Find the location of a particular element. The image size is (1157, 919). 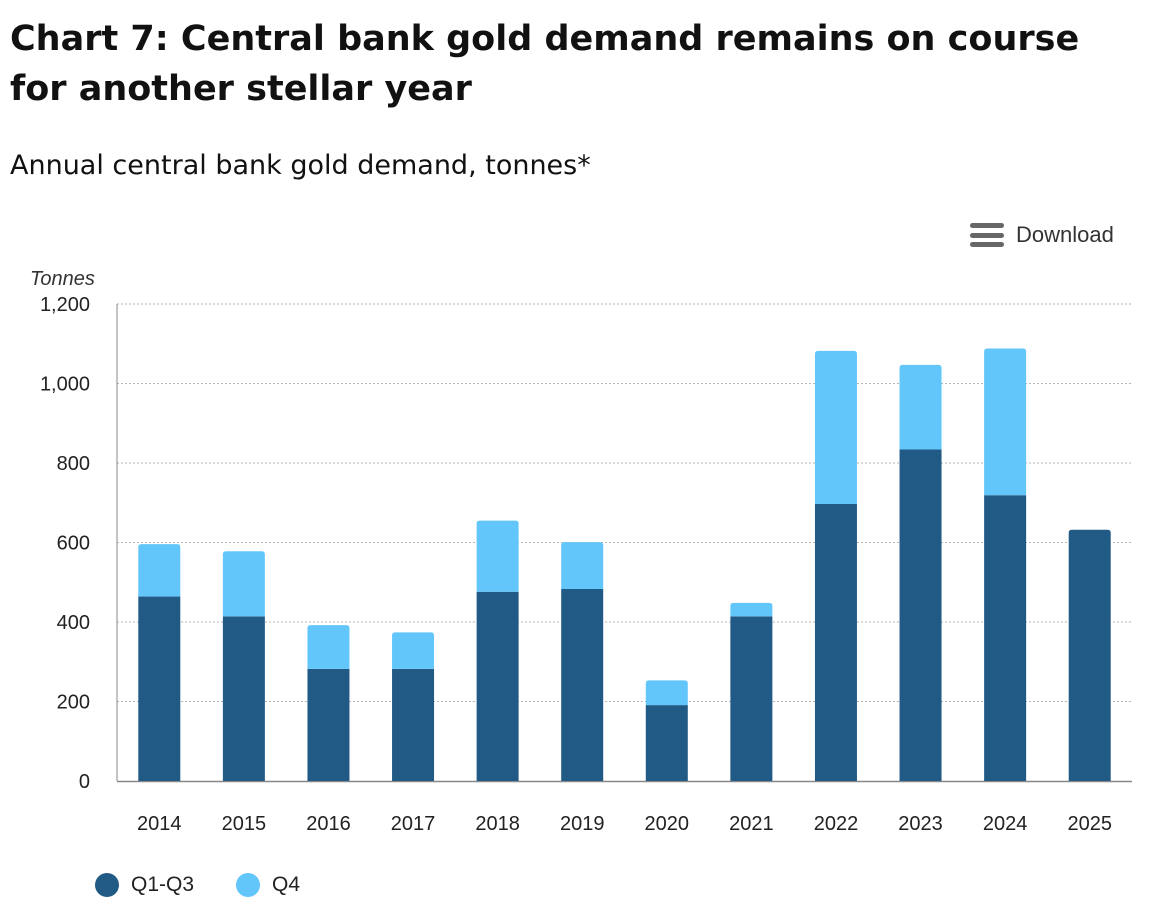

bar-q4-2017 is located at coordinates (413, 650).